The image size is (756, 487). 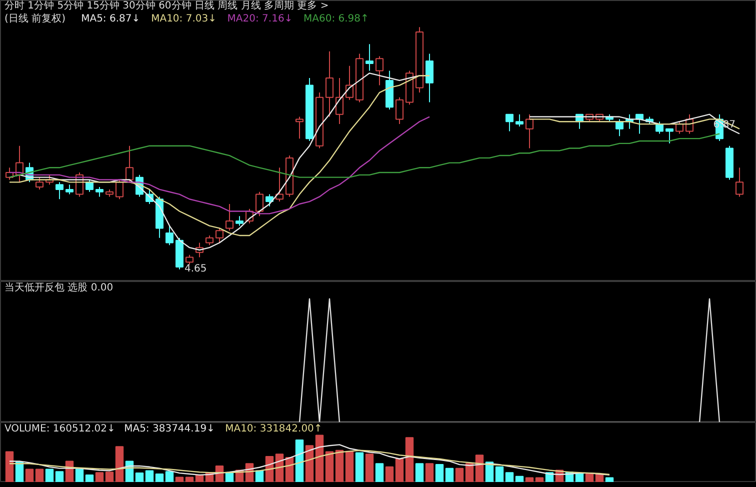 I want to click on chart-title: (日线 前复权), so click(x=35, y=18).